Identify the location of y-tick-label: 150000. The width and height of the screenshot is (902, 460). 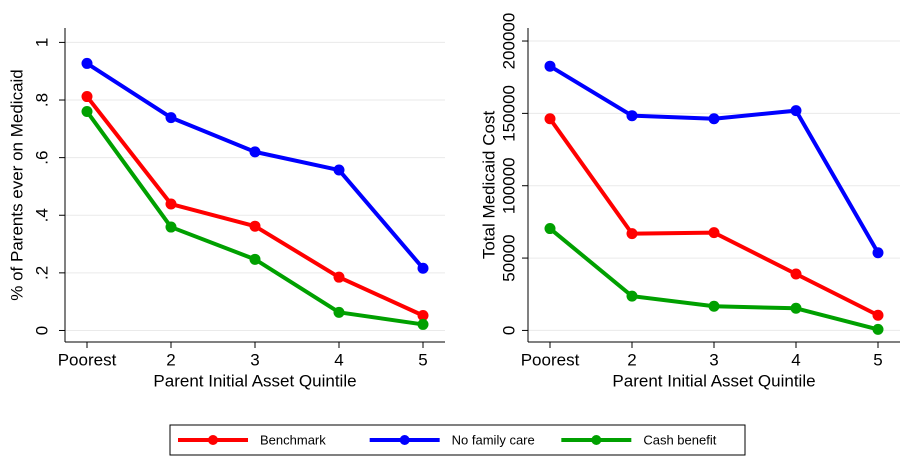
(508, 113).